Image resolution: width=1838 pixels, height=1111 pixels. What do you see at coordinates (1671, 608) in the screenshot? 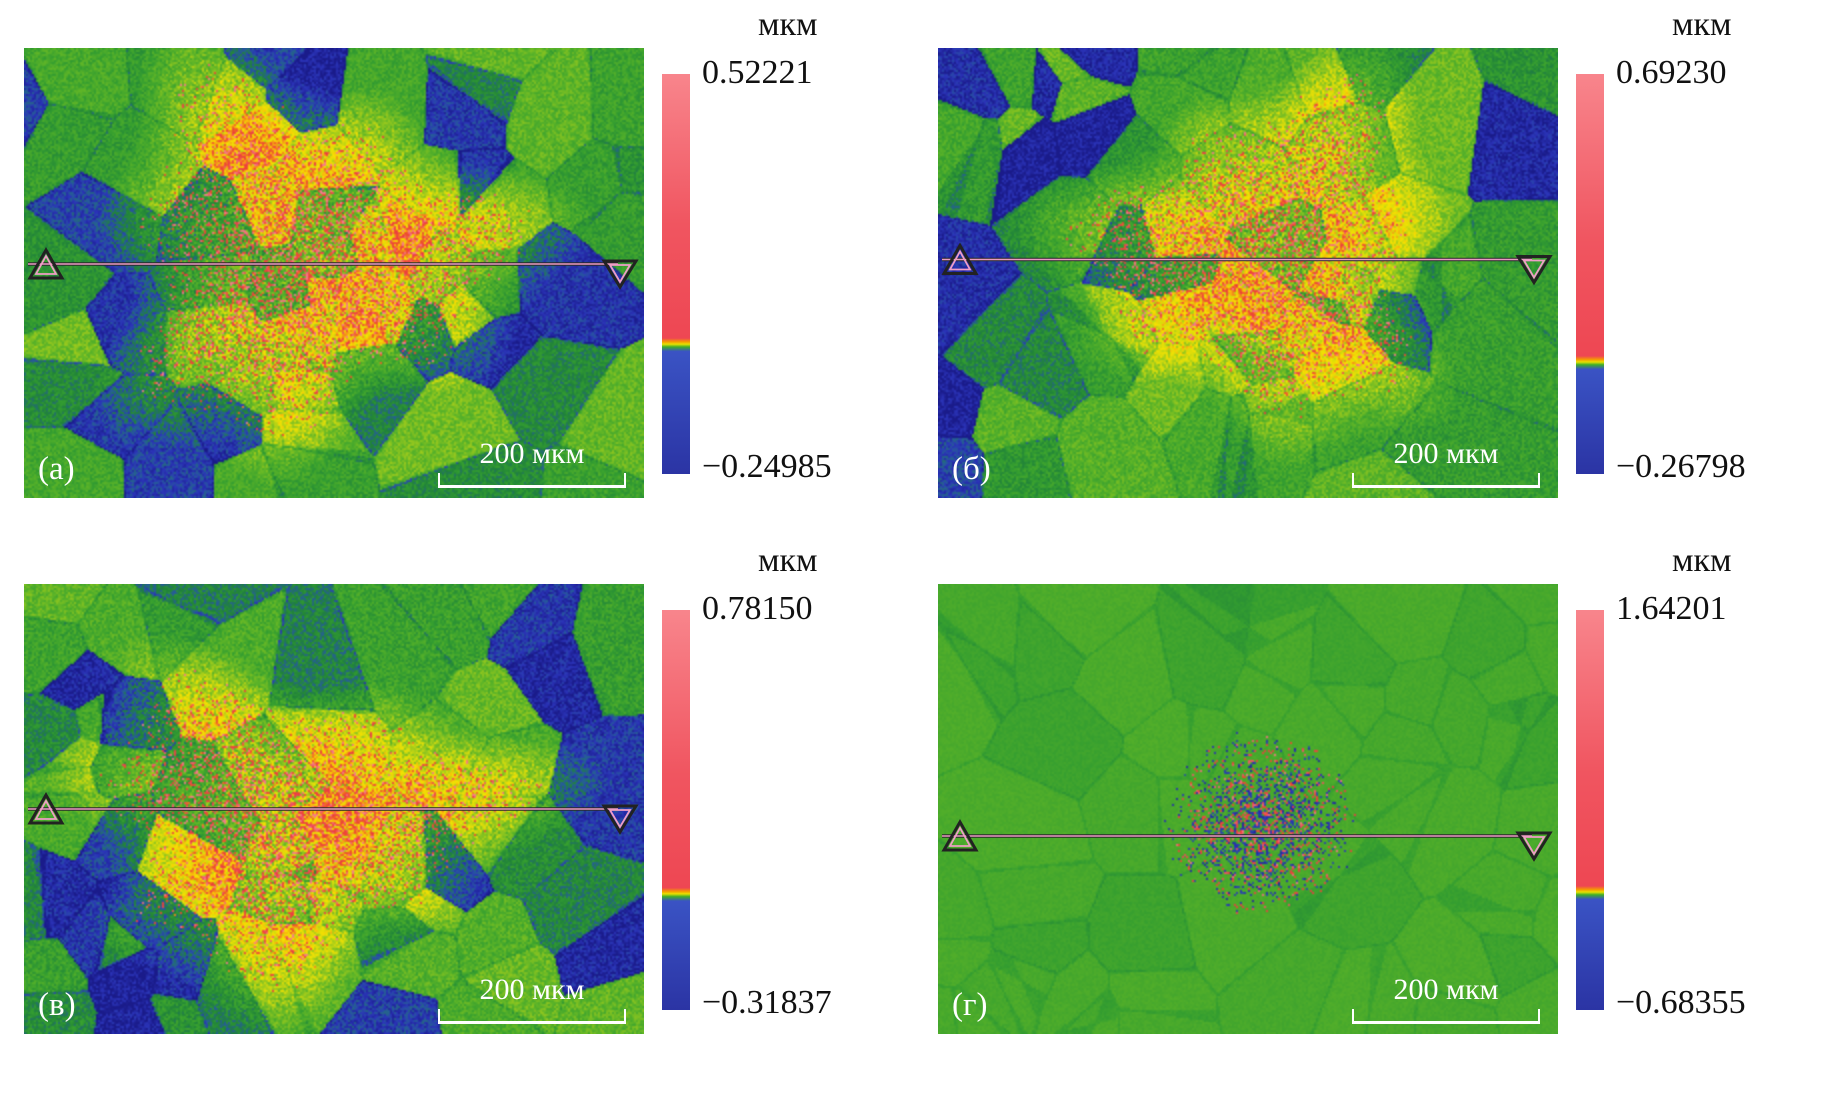
I see `colorbar-max-value: 1.64201` at bounding box center [1671, 608].